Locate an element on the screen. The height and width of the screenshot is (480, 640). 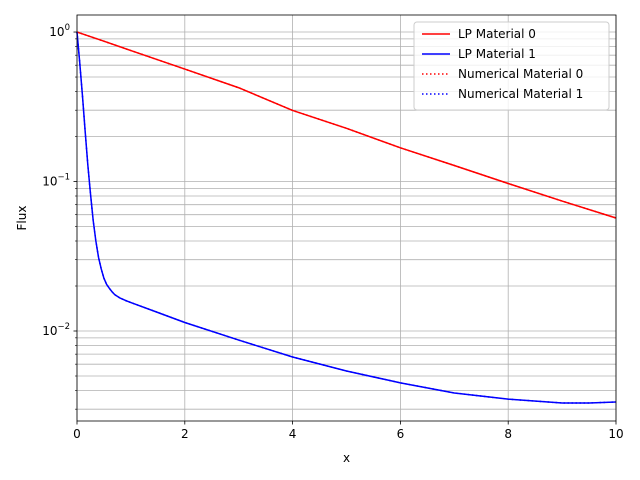
y-tick-label: 10⁻² is located at coordinates (56, 330).